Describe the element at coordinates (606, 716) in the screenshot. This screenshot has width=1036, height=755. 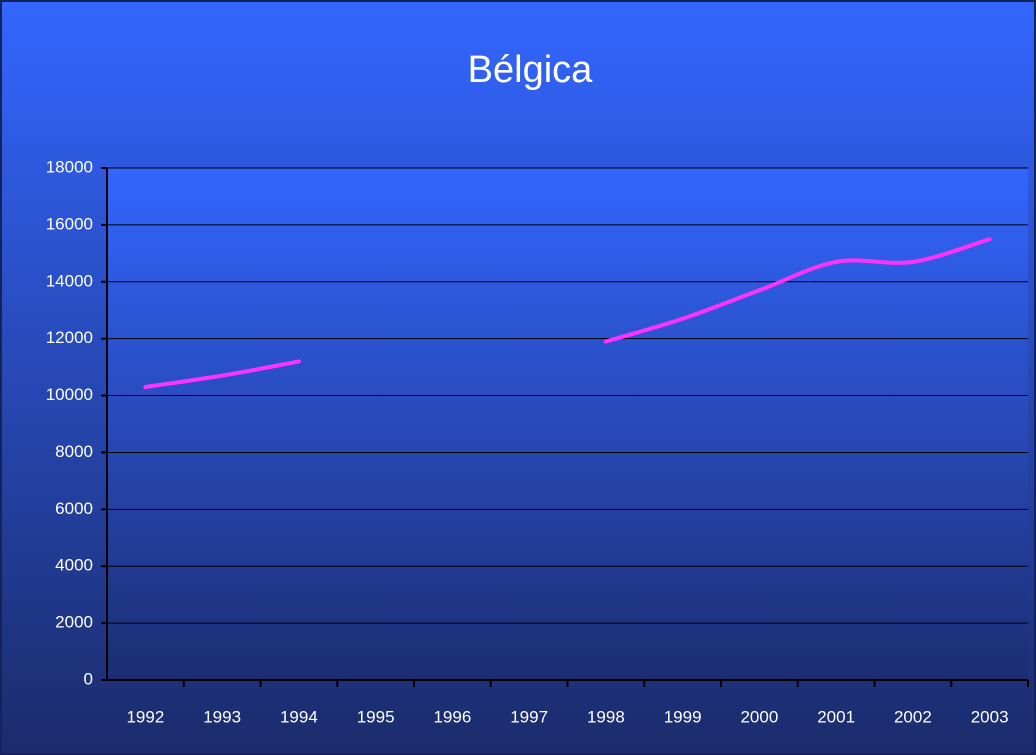
I see `x-tick-label: 1998` at that location.